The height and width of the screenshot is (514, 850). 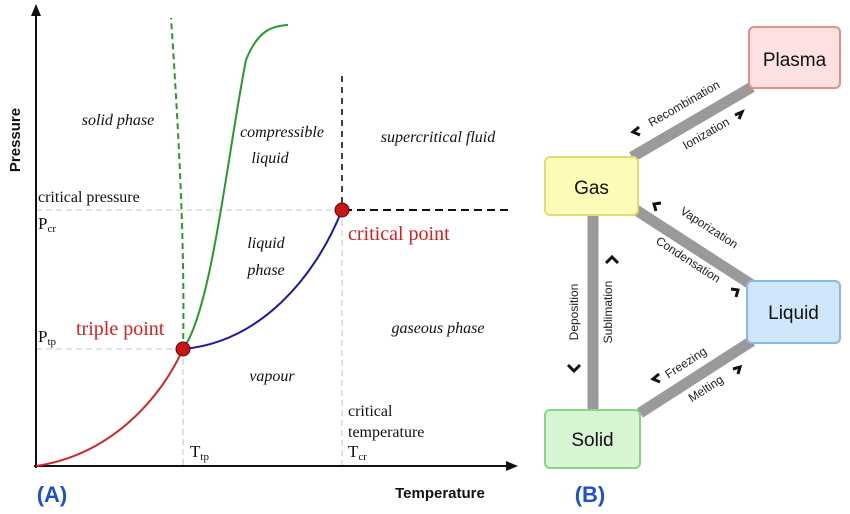 I want to click on panel-b-label: (B), so click(x=590, y=494).